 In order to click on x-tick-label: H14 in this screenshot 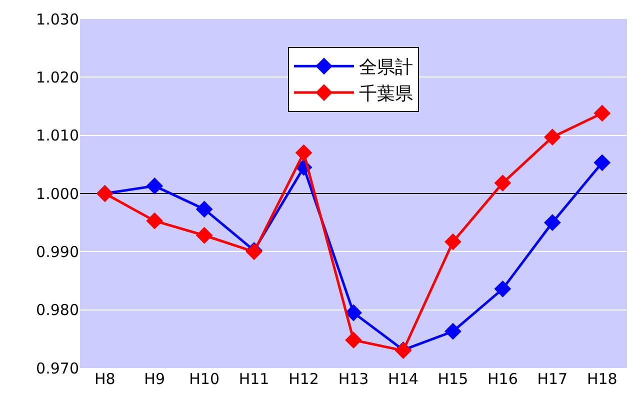, I will do `click(403, 379)`.